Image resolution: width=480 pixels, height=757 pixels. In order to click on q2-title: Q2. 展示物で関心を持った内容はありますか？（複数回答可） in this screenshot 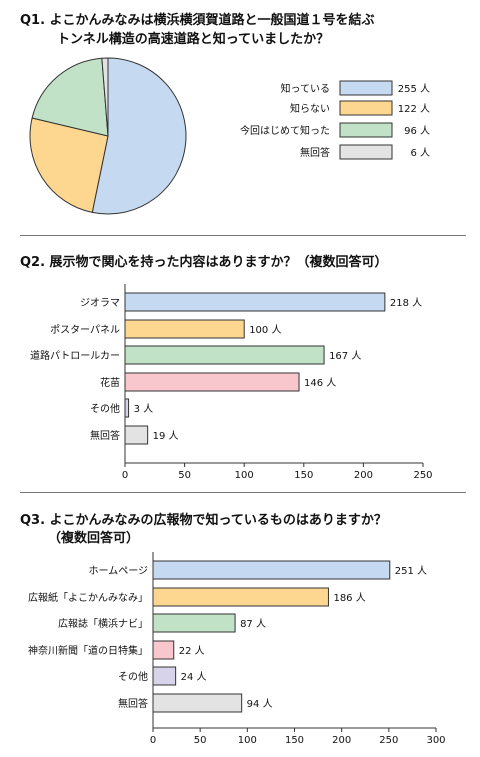, I will do `click(204, 262)`.